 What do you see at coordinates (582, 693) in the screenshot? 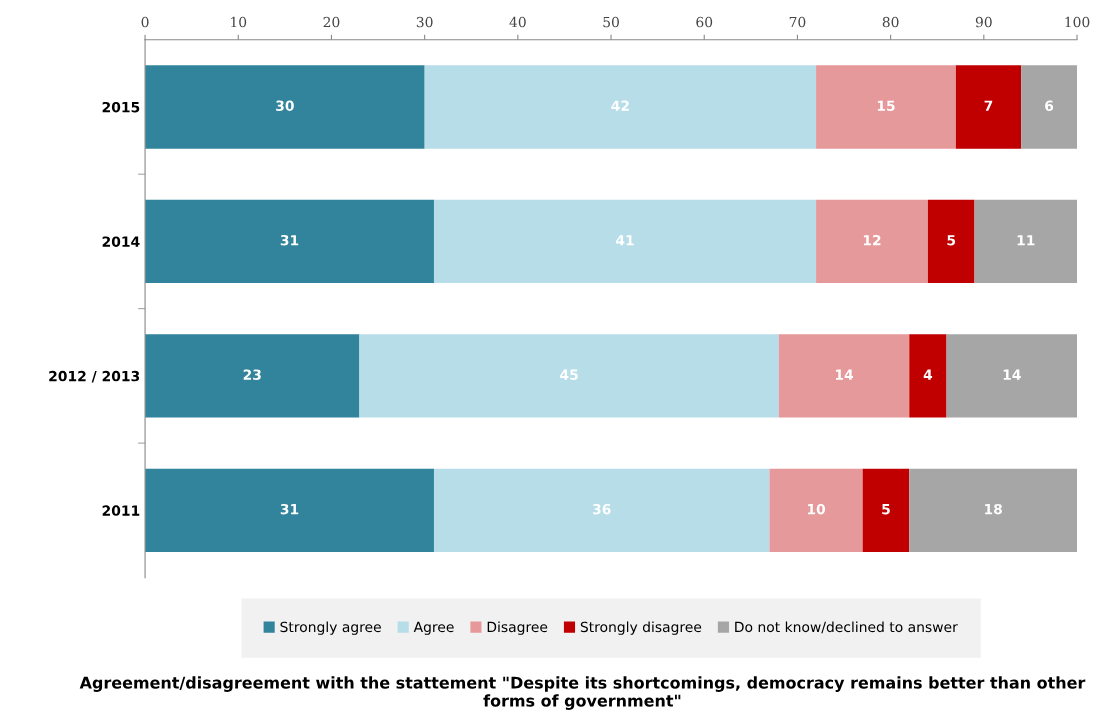
I see `text: Agreement/disagreement with the stattement "Despite its shortcomings, democracy remains better than other forms of government"` at bounding box center [582, 693].